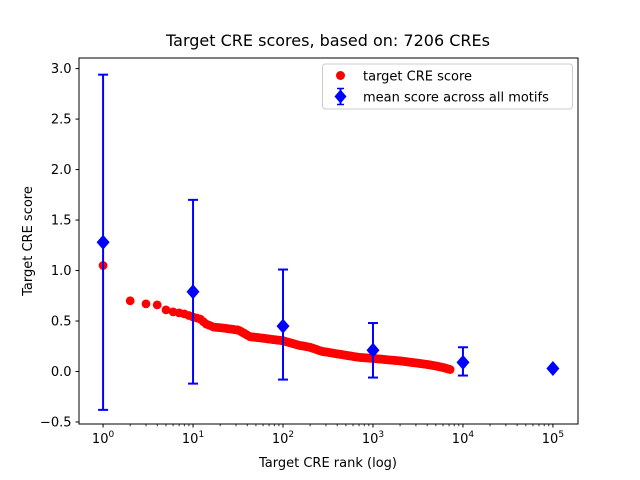 The image size is (640, 480). I want to click on y-tick-label: 0.0, so click(61, 372).